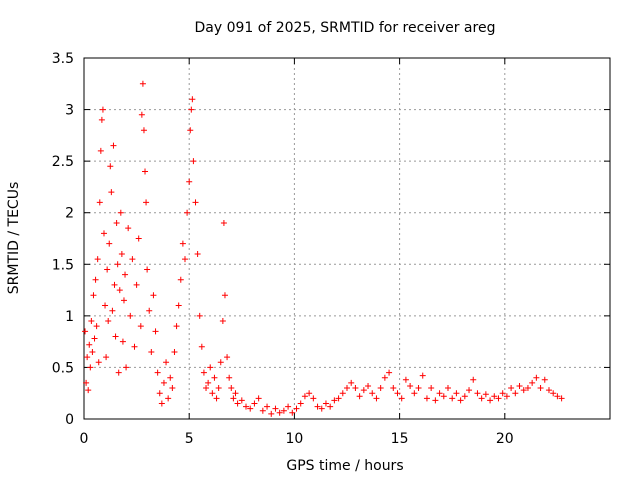 This screenshot has height=480, width=640. I want to click on y-tick-label: 3, so click(69, 111).